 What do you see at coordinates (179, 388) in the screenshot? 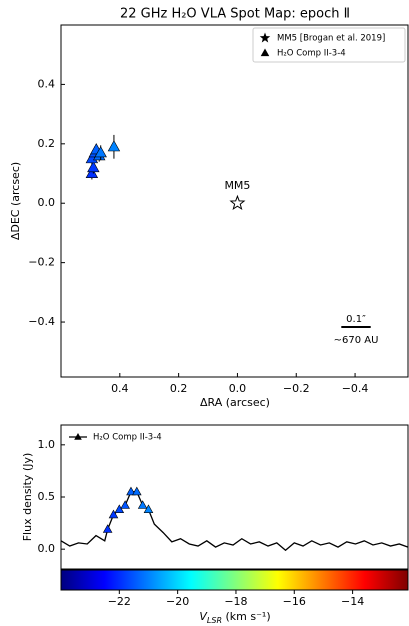
I see `x-tick-label: 0.2` at bounding box center [179, 388].